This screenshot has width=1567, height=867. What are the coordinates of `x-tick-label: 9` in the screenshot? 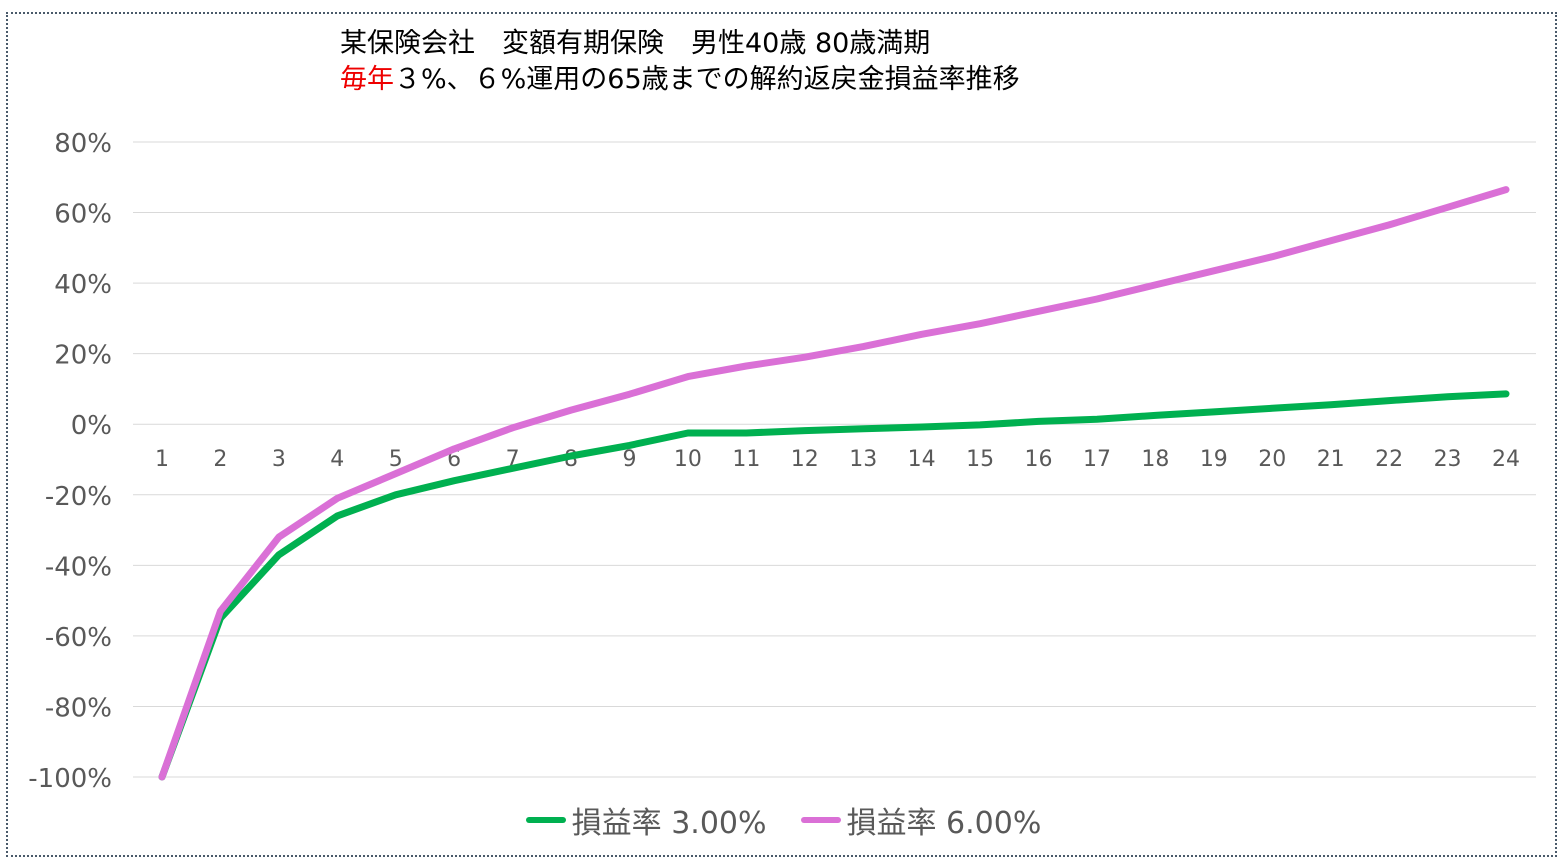 It's located at (629, 459).